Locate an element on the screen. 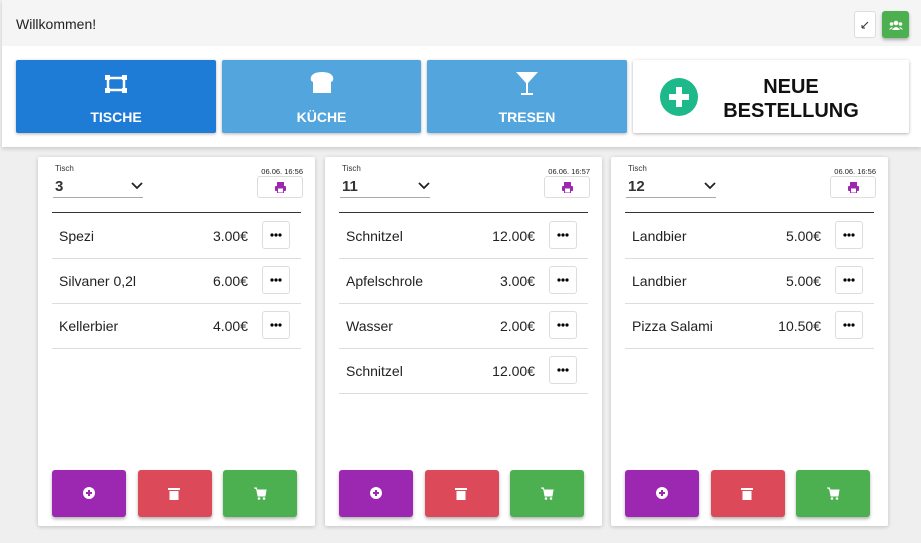  table-number: 12 is located at coordinates (636, 186).